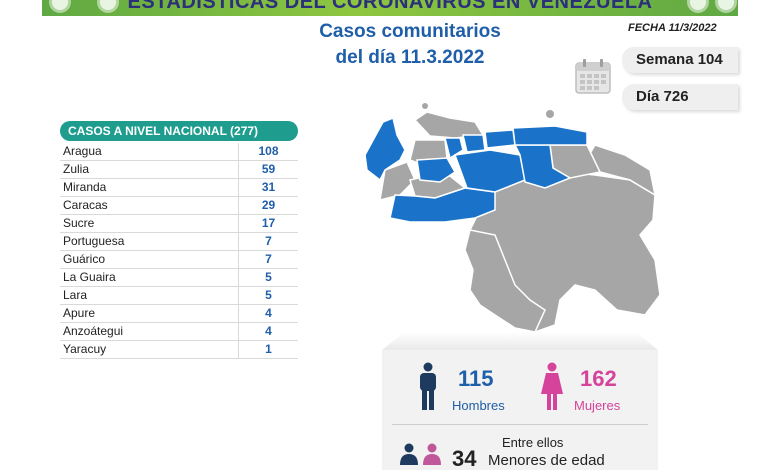 The width and height of the screenshot is (780, 472). Describe the element at coordinates (179, 224) in the screenshot. I see `table-row: Sucre 17` at that location.